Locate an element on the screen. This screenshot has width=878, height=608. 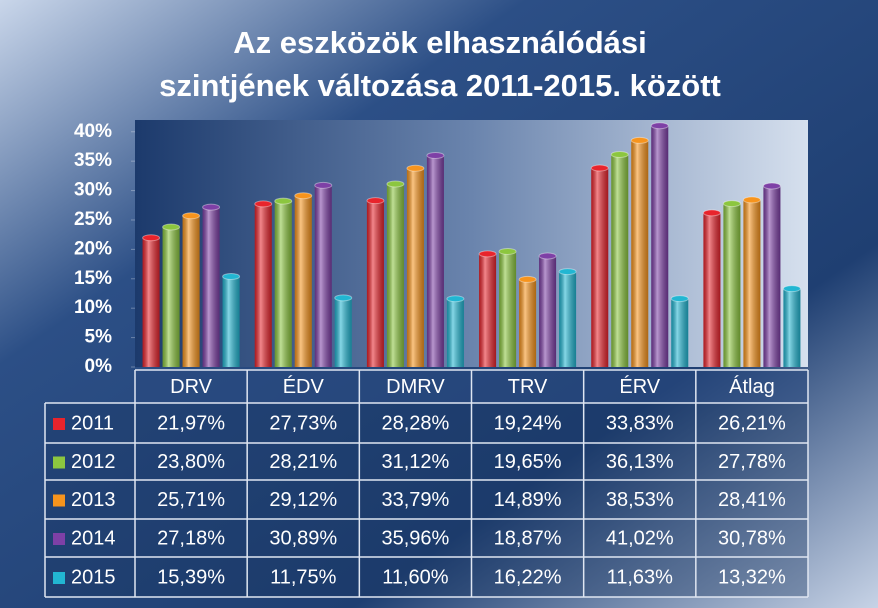
data-label: 29,12% is located at coordinates (303, 500).